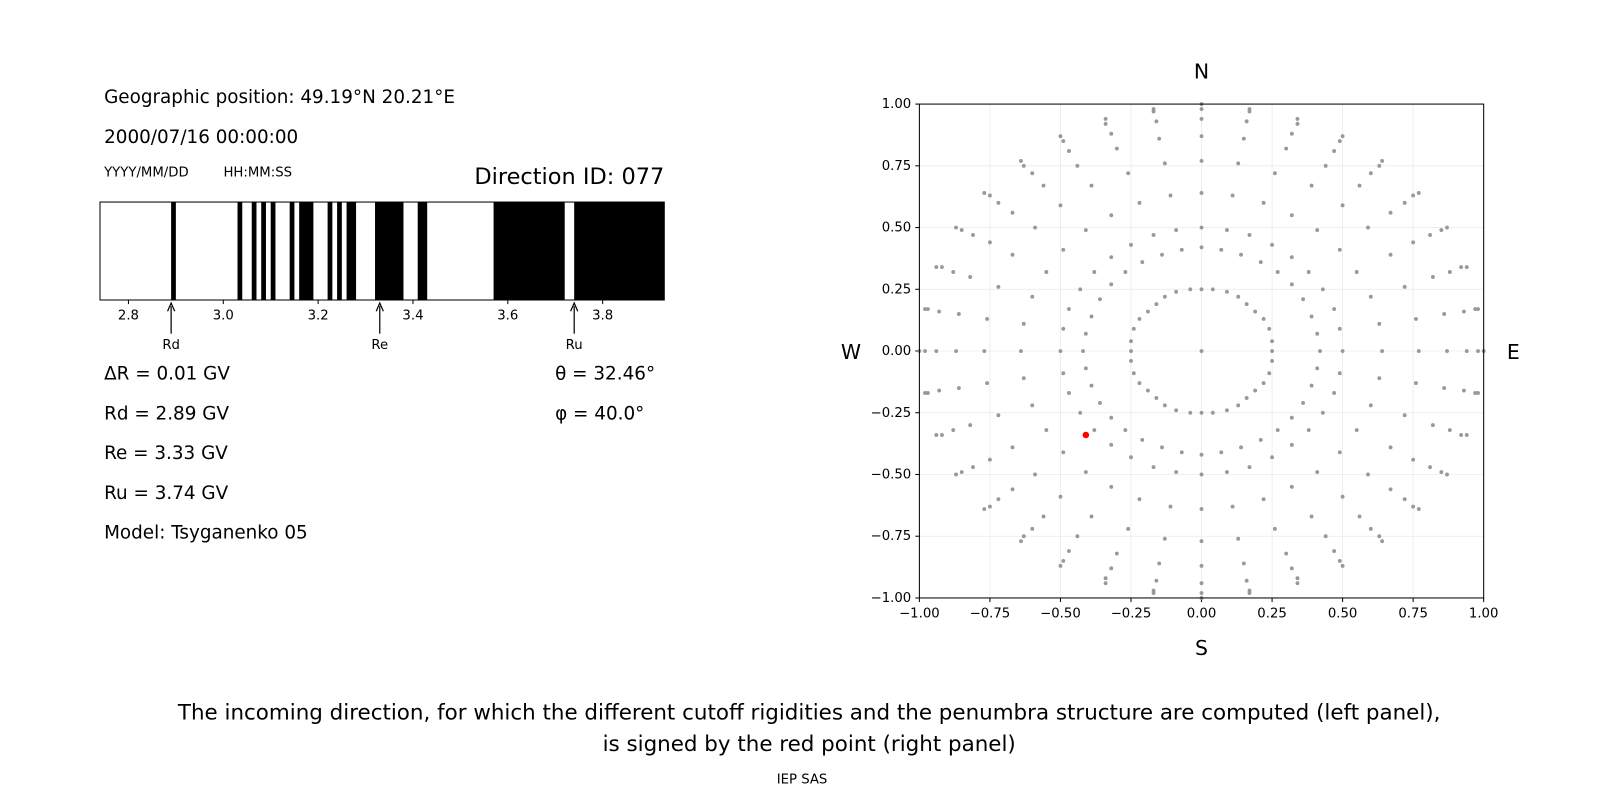  I want to click on penumbra-border, so click(382, 251).